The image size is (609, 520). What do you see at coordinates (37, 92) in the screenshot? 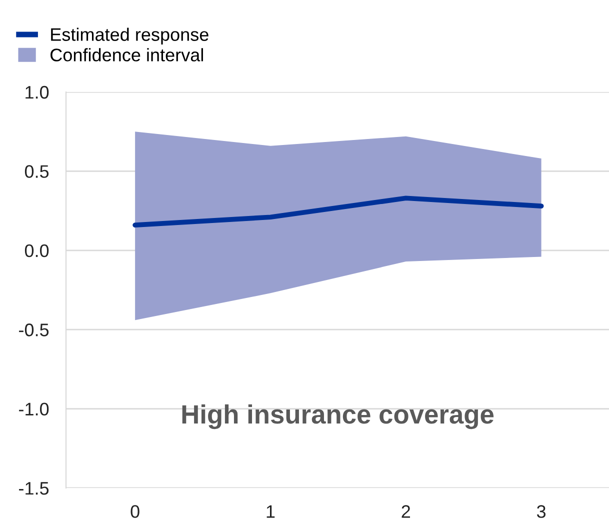
I see `y-tick-label: 1.0` at bounding box center [37, 92].